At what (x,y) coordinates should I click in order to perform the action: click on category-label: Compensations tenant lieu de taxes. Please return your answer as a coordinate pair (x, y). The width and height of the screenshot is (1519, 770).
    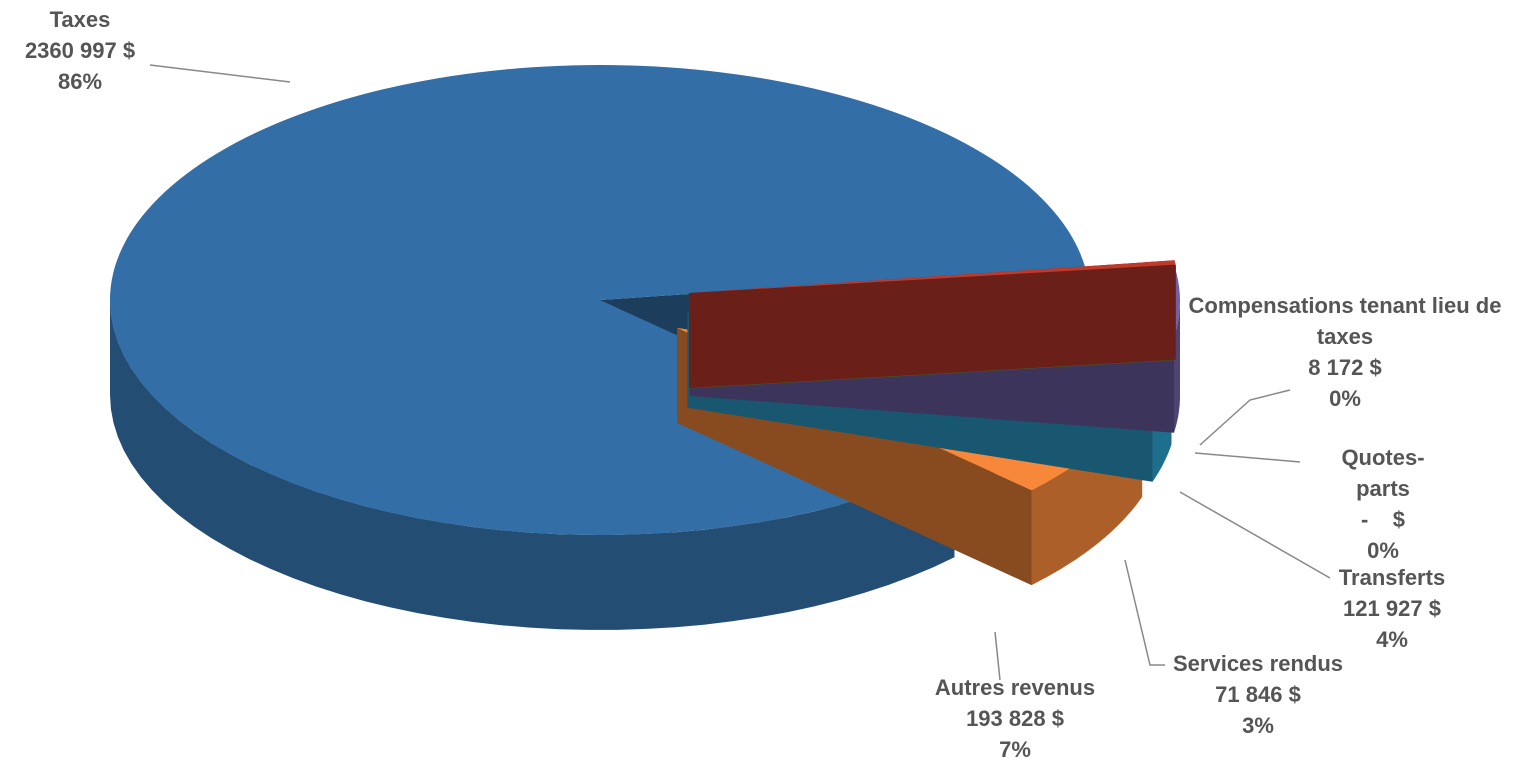
    Looking at the image, I should click on (1345, 321).